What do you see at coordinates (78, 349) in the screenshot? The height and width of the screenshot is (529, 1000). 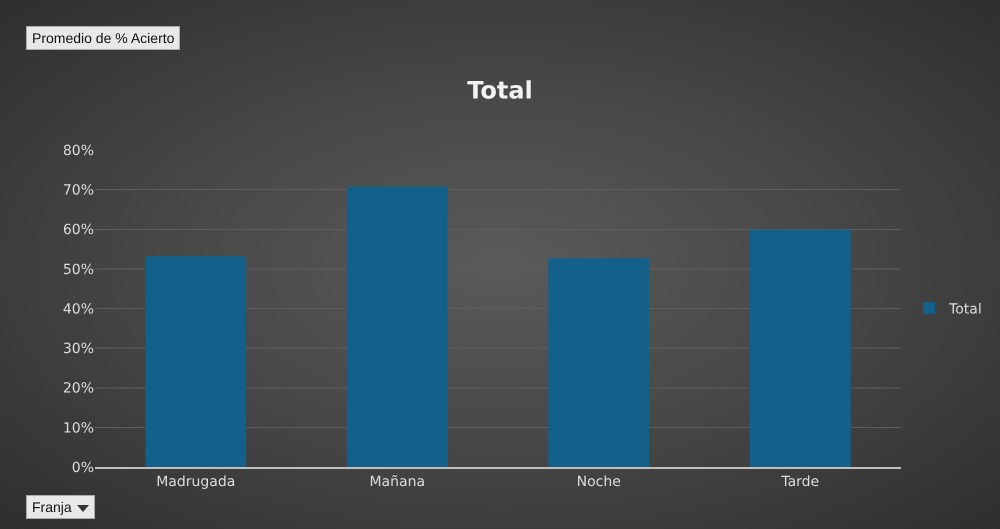 I see `y-tick-label: 30%` at bounding box center [78, 349].